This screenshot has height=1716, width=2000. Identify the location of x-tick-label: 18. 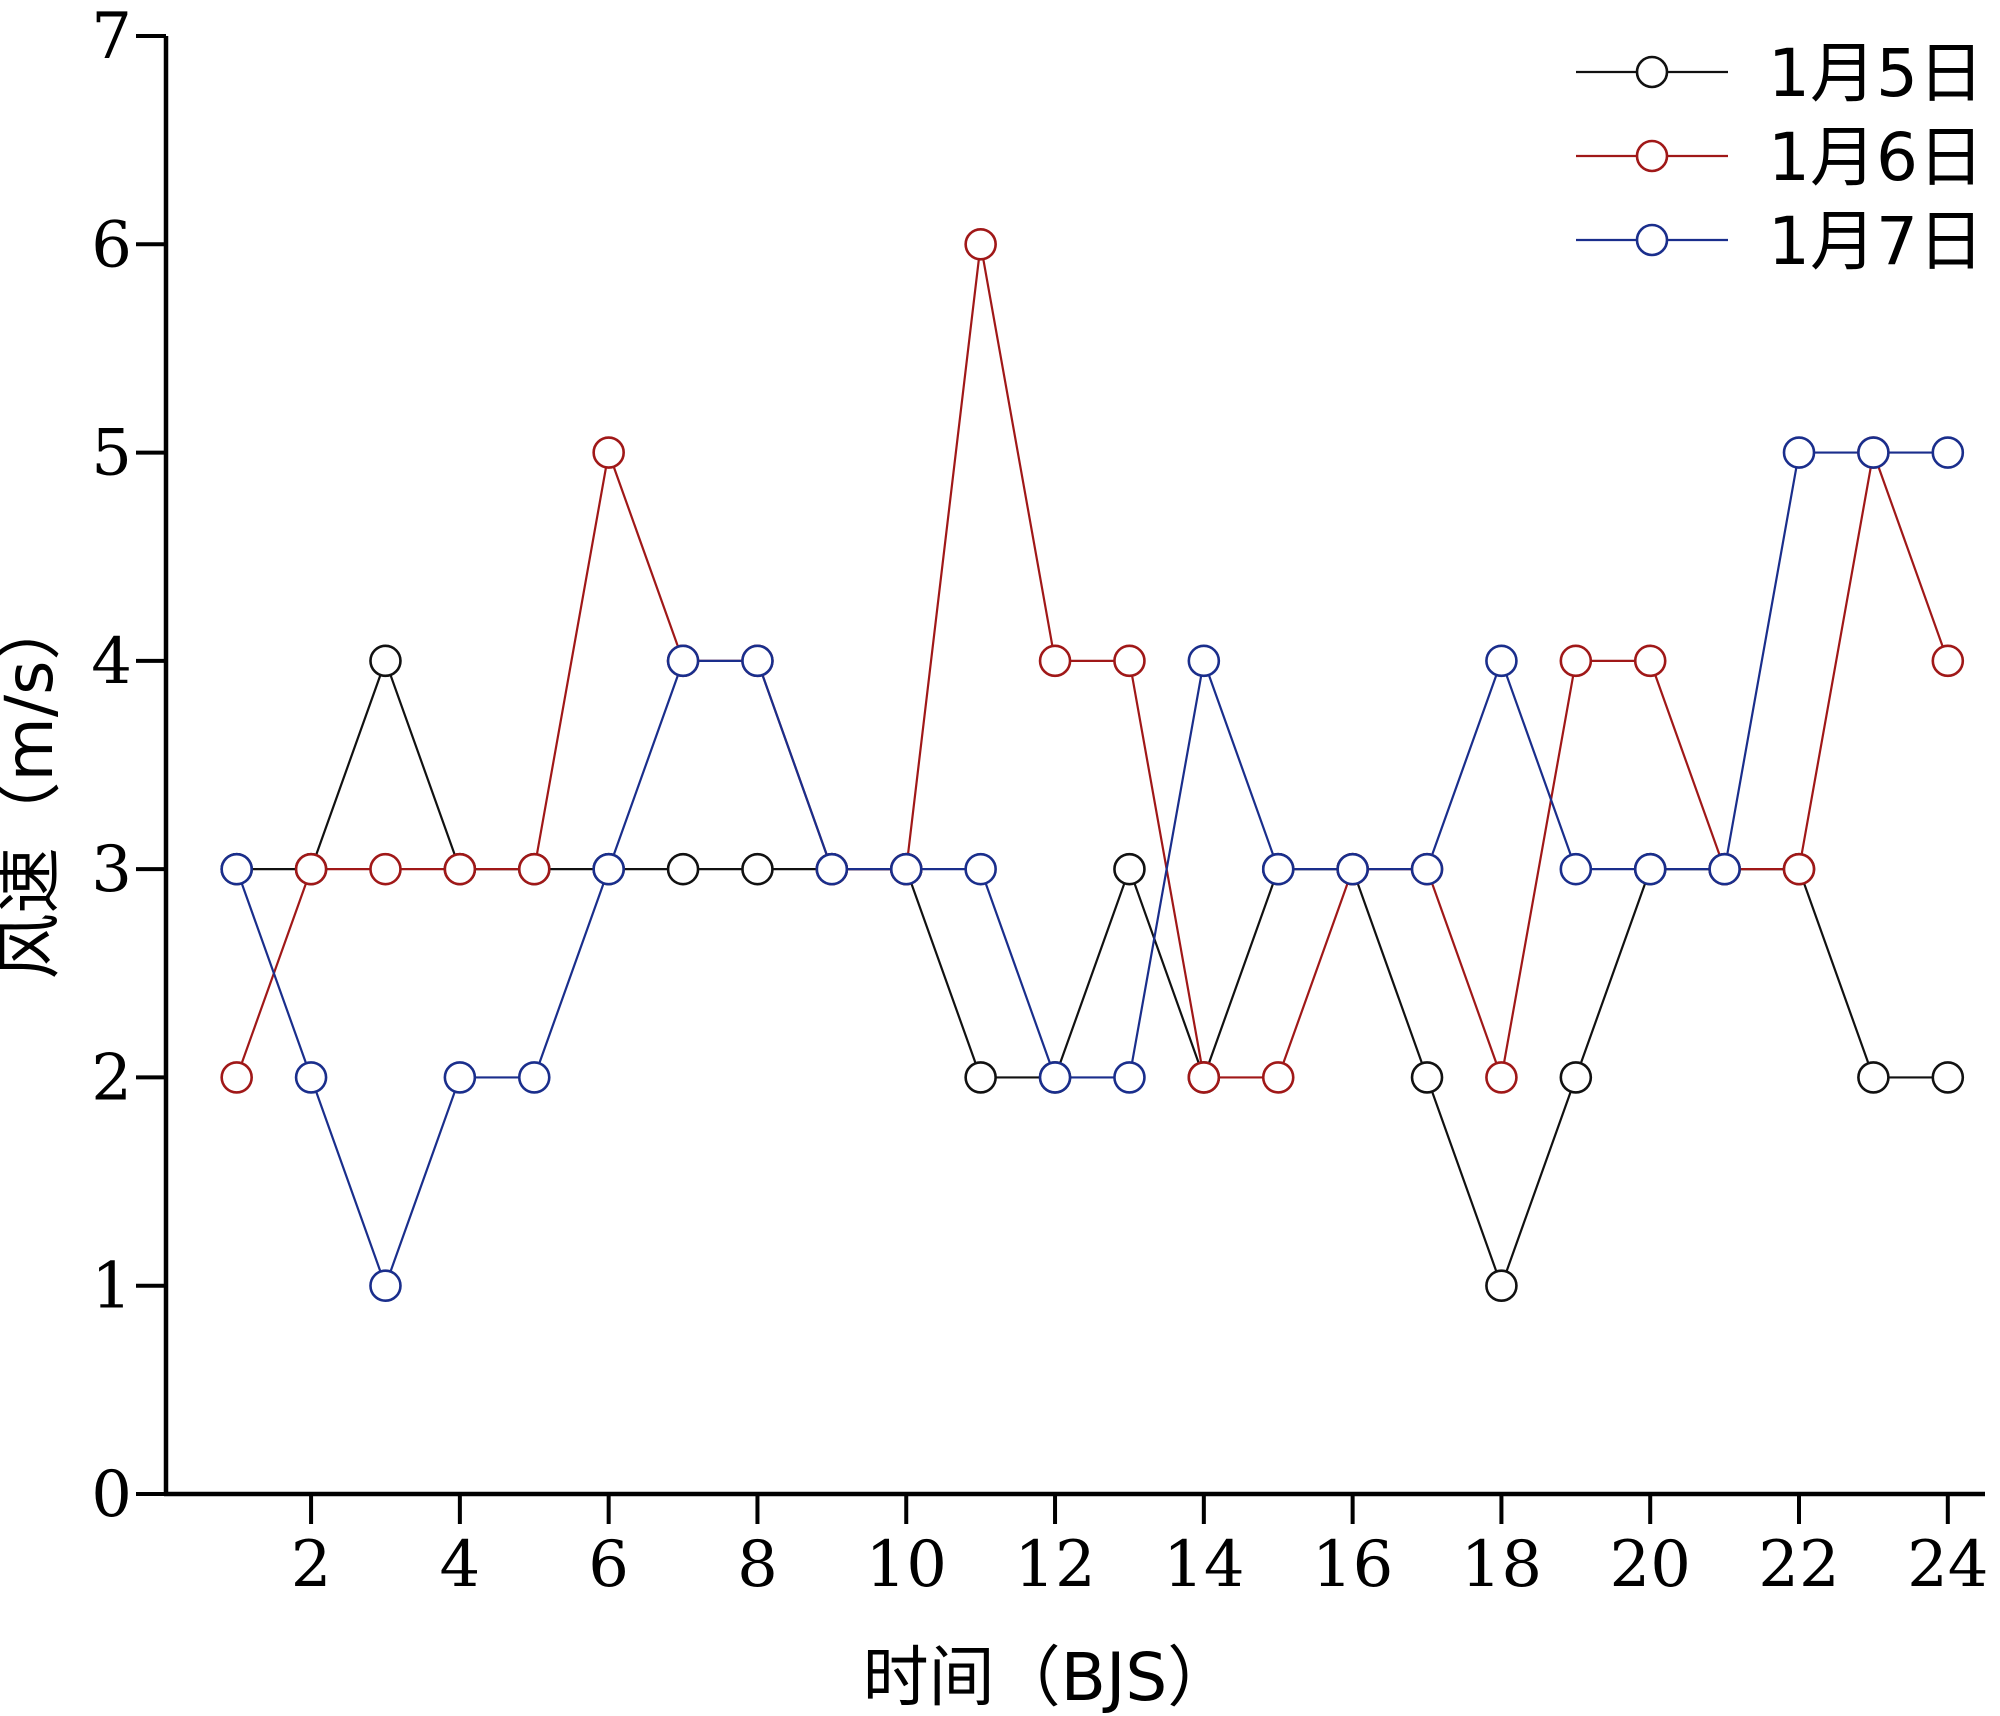
(1501, 1565).